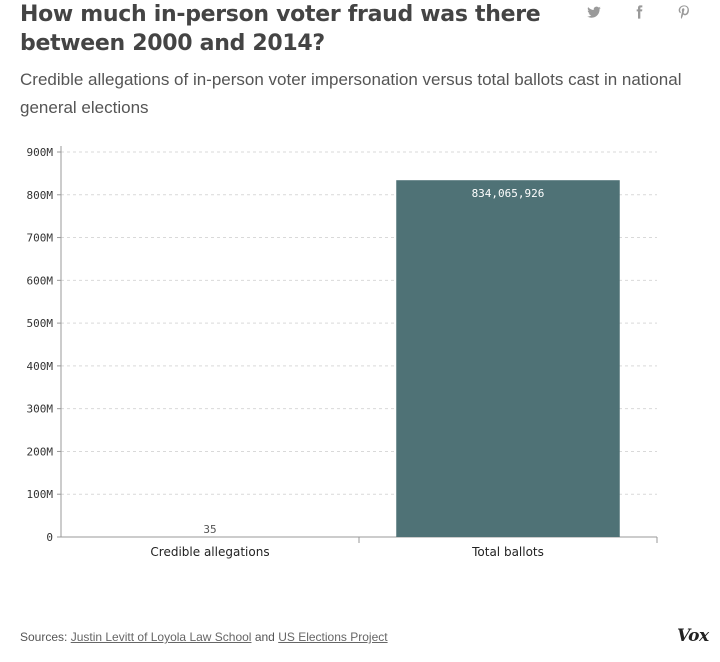  I want to click on bar-value-label: 834,065,926, so click(508, 193).